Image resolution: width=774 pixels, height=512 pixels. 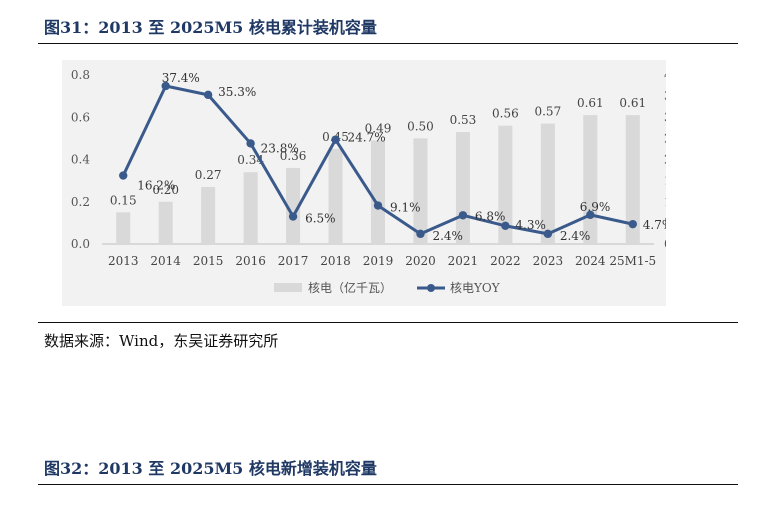 What do you see at coordinates (288, 287) in the screenshot?
I see `legend-bar-swatch` at bounding box center [288, 287].